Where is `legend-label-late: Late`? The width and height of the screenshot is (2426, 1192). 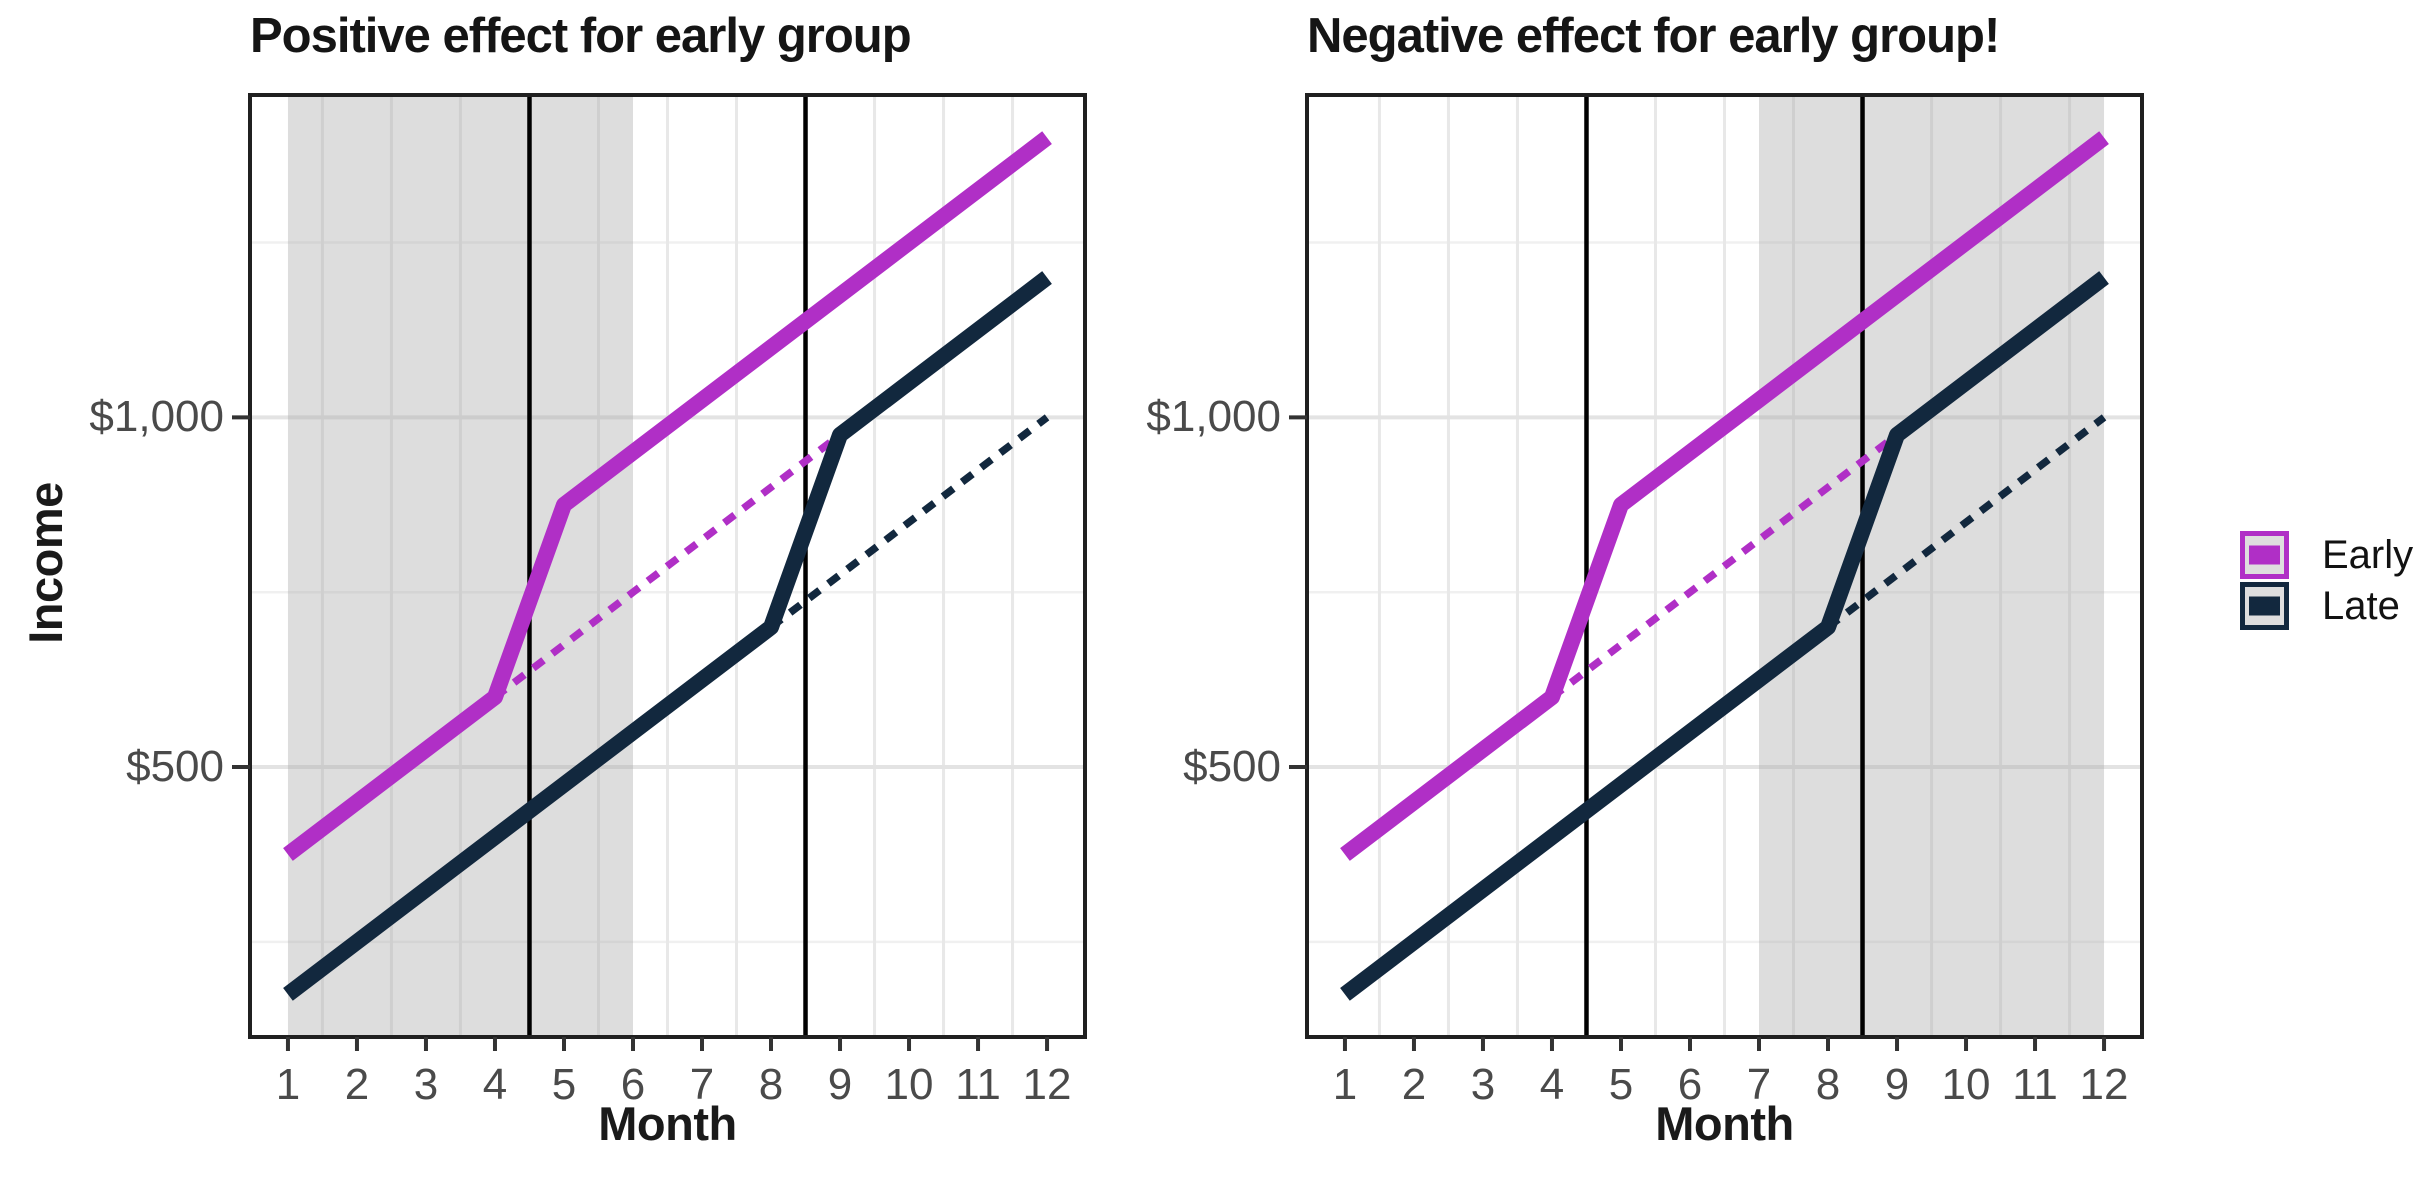
legend-label-late: Late is located at coordinates (2361, 606).